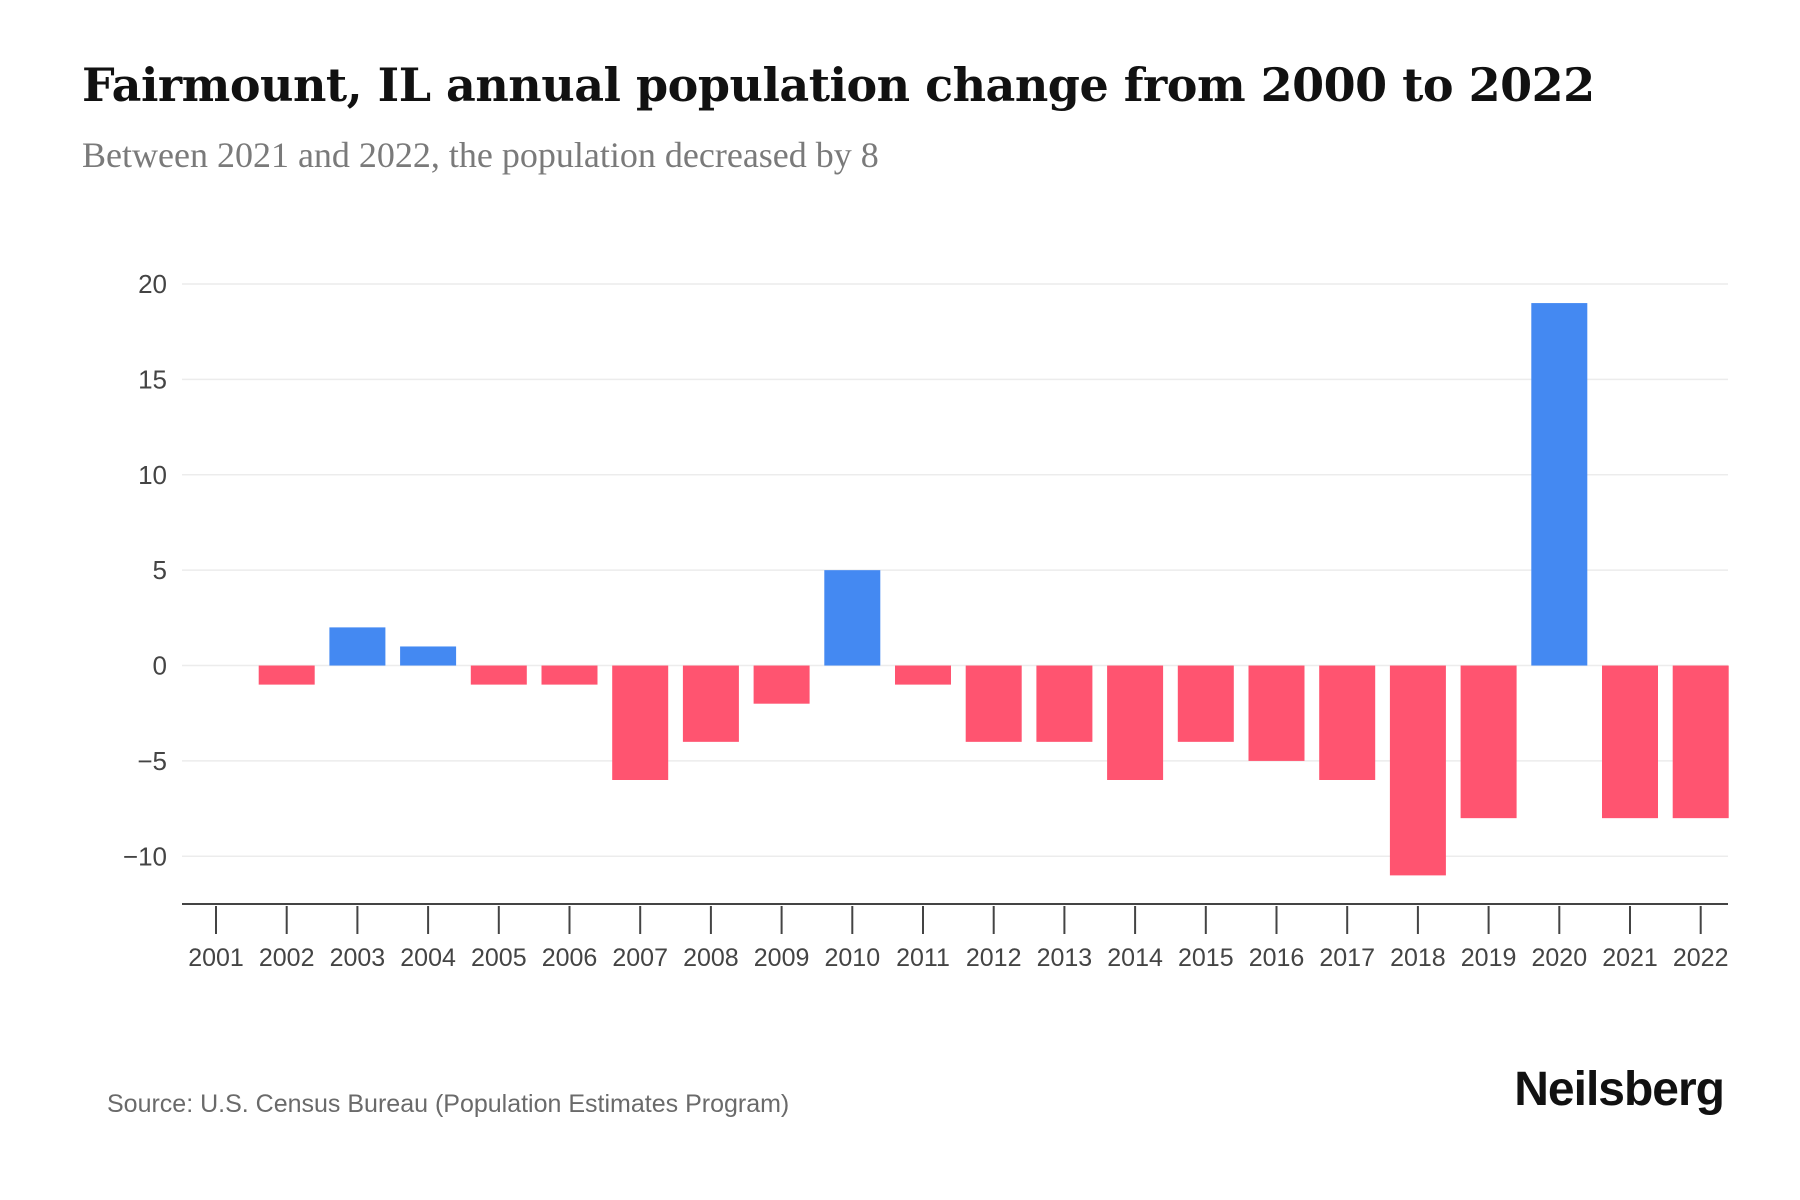 The height and width of the screenshot is (1200, 1800). Describe the element at coordinates (1065, 958) in the screenshot. I see `x-tick-label: 2013` at that location.